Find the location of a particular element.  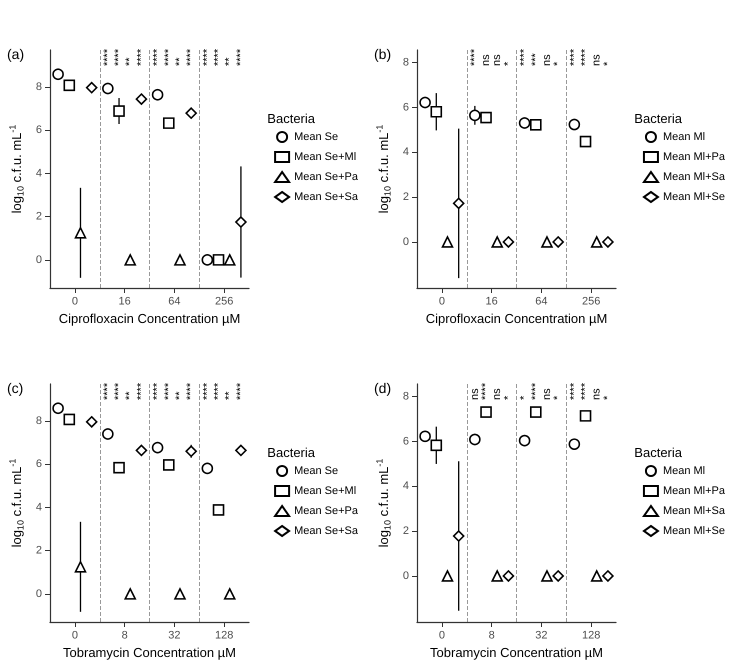

chart-title: (a) is located at coordinates (15, 54).